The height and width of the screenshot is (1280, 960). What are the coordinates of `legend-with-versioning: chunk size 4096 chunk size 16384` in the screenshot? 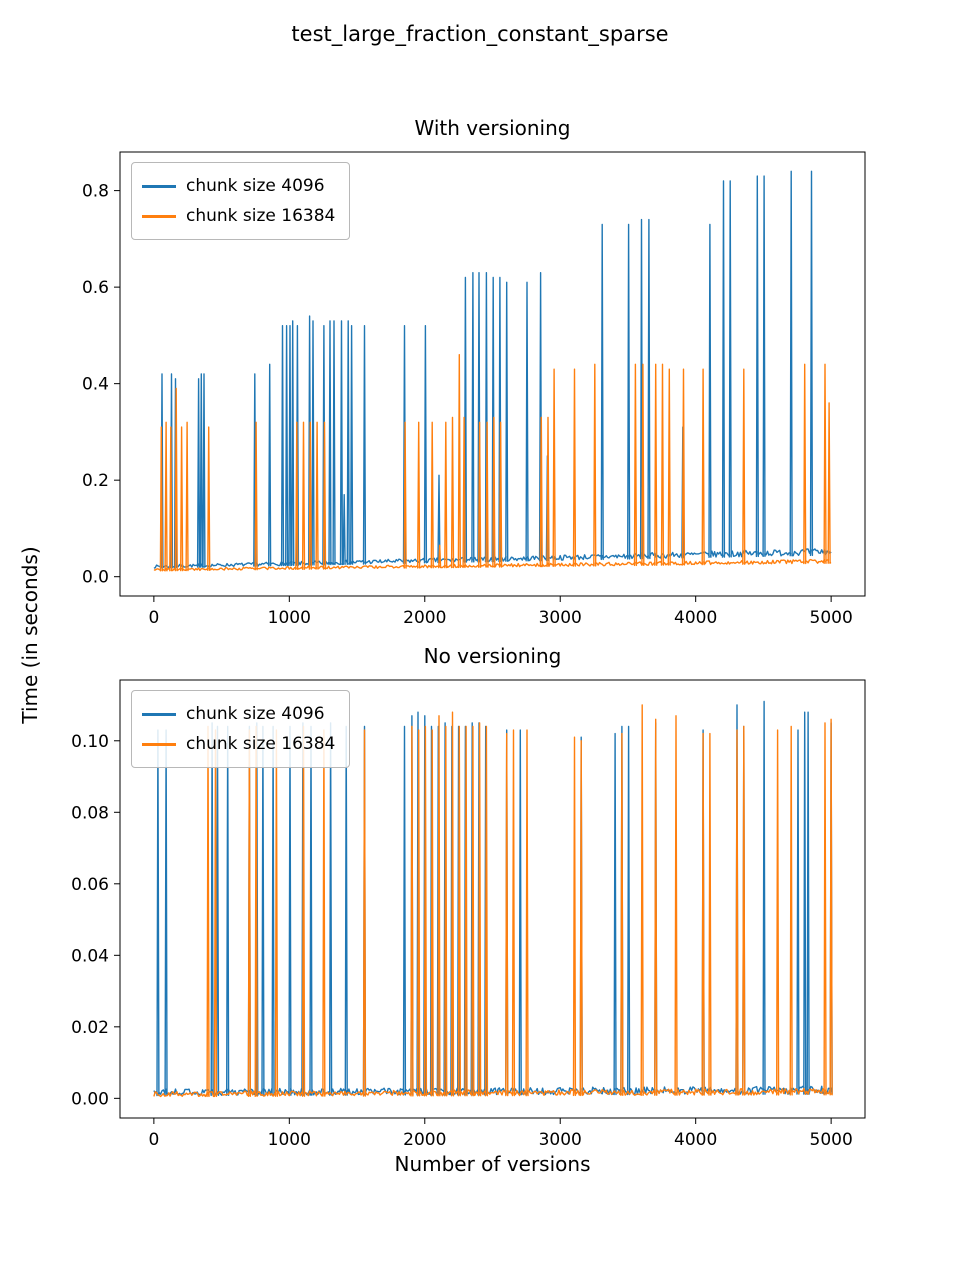 It's located at (241, 201).